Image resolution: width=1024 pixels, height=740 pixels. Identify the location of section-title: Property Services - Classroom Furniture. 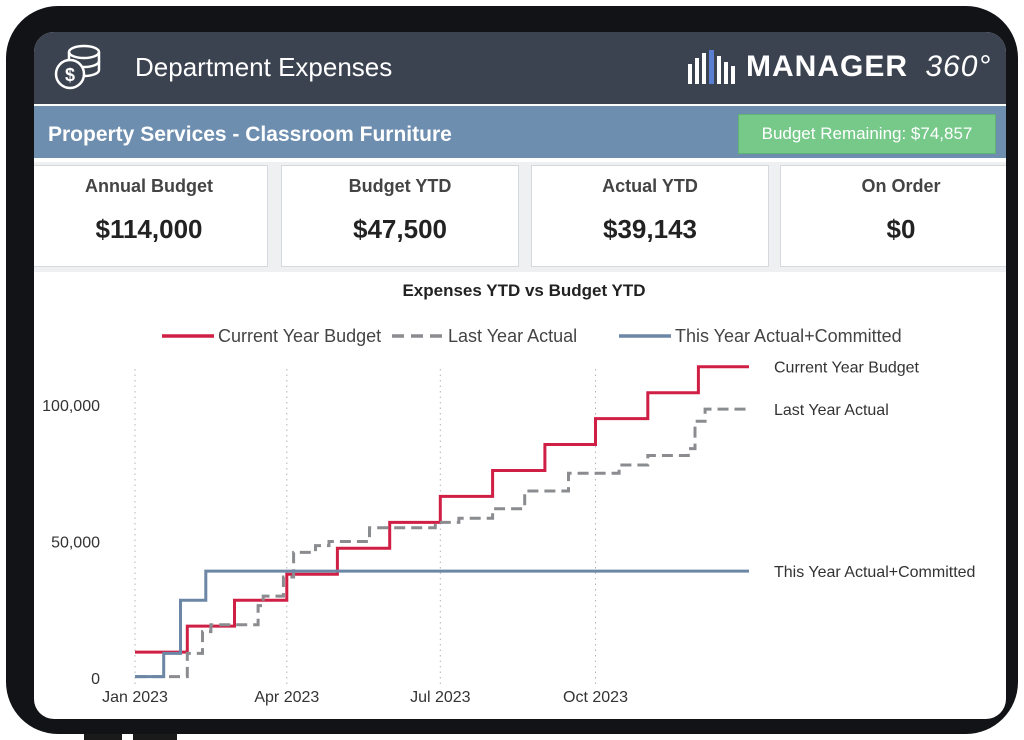
(250, 134).